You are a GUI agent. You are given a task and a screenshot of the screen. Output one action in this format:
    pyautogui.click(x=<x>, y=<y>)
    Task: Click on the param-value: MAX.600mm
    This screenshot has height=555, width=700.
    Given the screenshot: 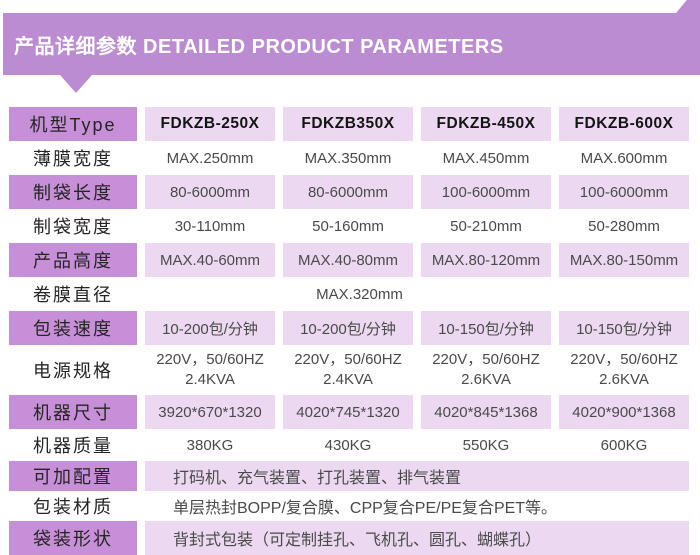 What is the action you would take?
    pyautogui.click(x=624, y=158)
    